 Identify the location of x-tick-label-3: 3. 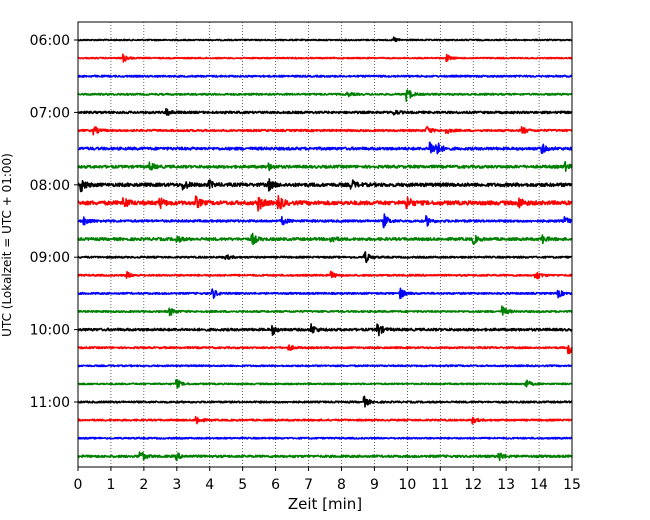
(176, 485).